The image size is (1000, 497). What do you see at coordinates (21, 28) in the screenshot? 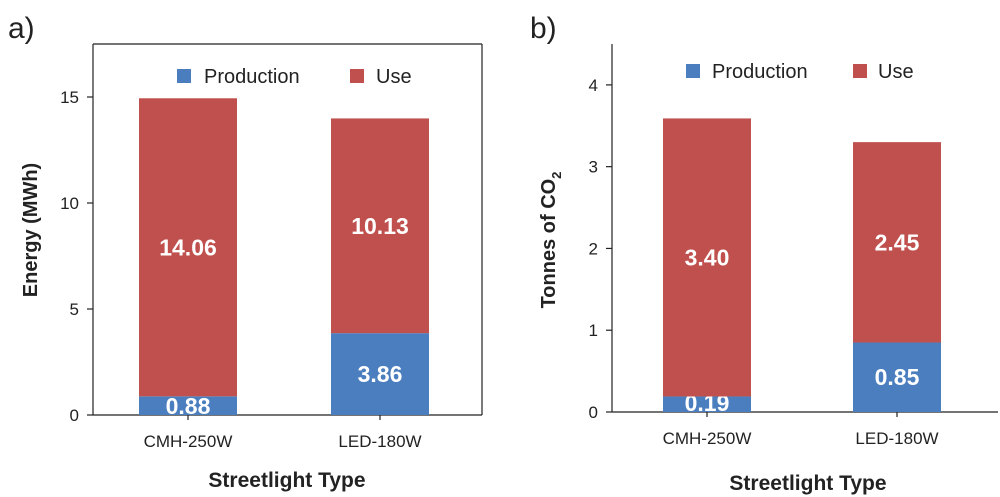
I see `panel-a-label: a)` at bounding box center [21, 28].